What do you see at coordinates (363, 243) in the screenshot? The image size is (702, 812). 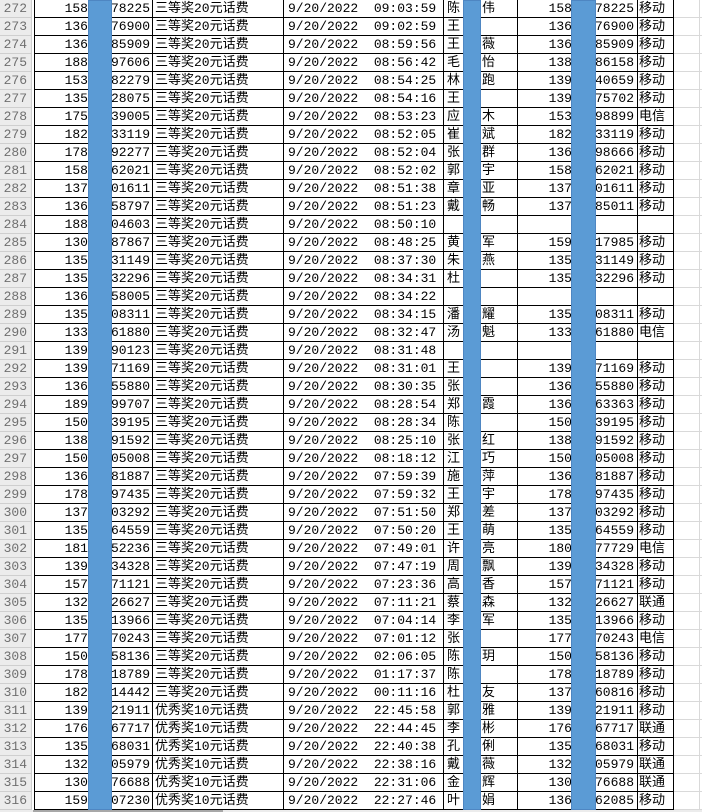 I see `datetime-cell: 9/20/2022 08:48:25` at bounding box center [363, 243].